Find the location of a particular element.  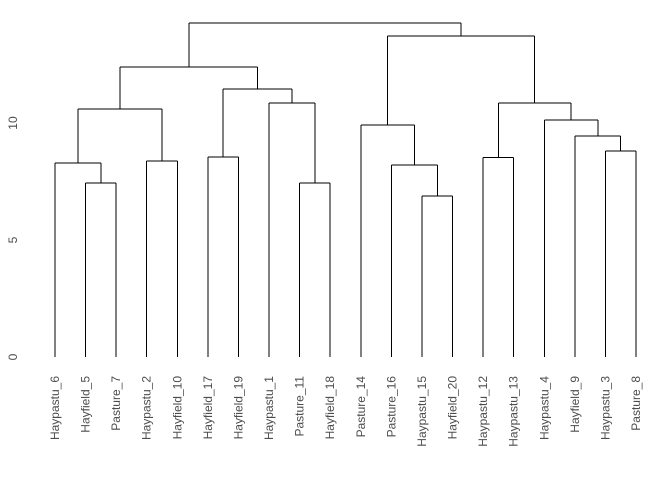

leaf-label-hayfield_17: Hayfield_17 is located at coordinates (208, 408).